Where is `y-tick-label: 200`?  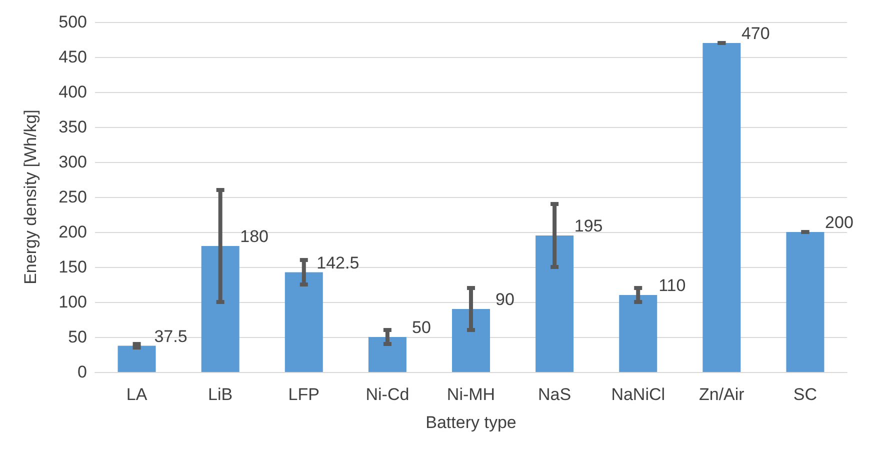 y-tick-label: 200 is located at coordinates (72, 232).